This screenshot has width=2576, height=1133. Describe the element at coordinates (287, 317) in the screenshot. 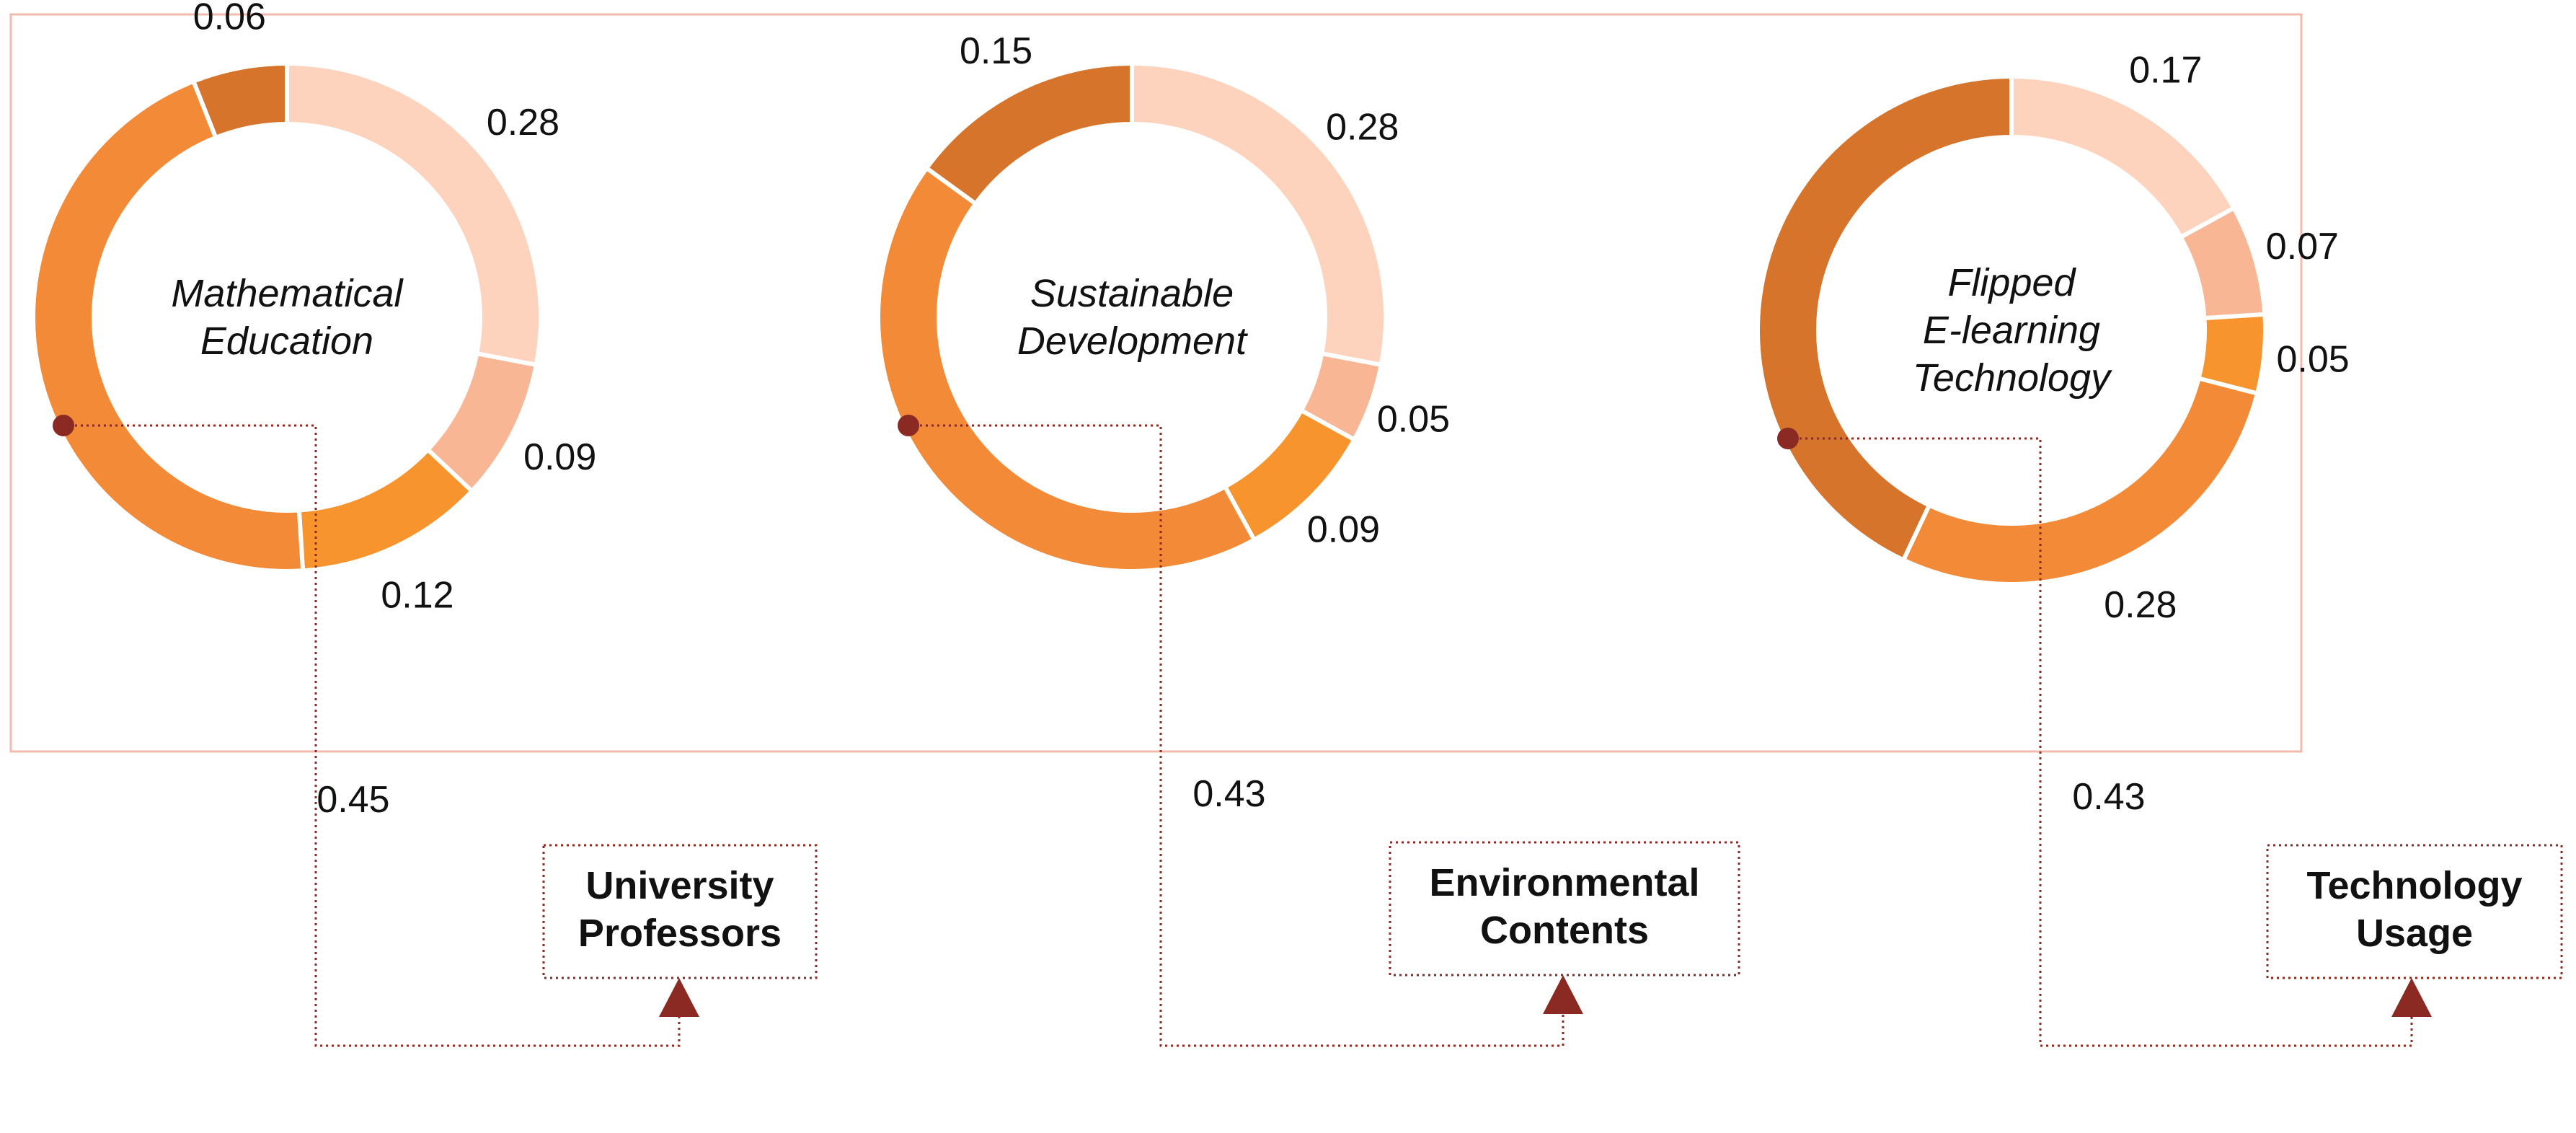

I see `donut-center-label: Mathematical Education` at that location.